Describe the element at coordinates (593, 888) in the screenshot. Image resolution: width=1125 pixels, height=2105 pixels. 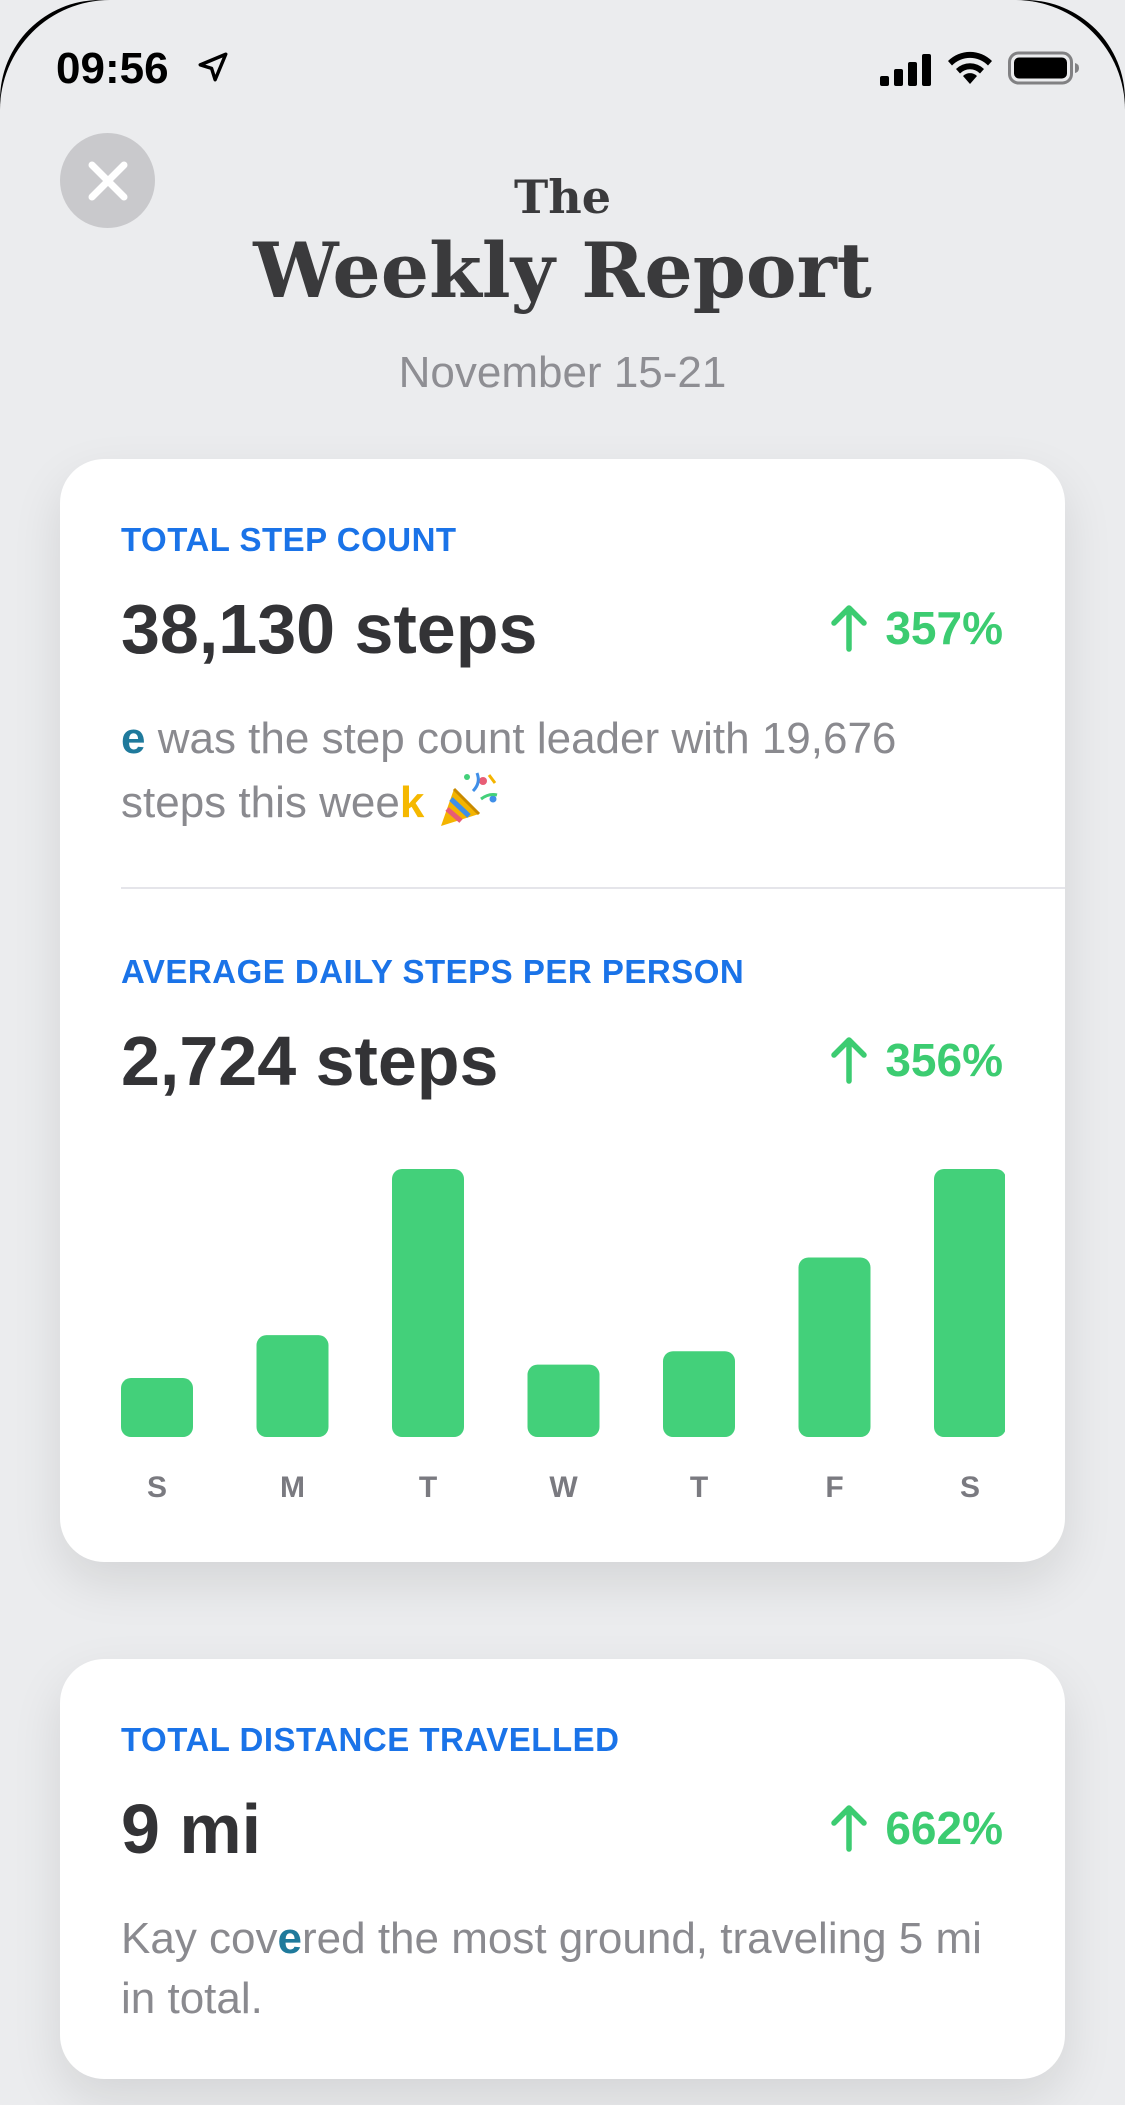
I see `section-divider` at that location.